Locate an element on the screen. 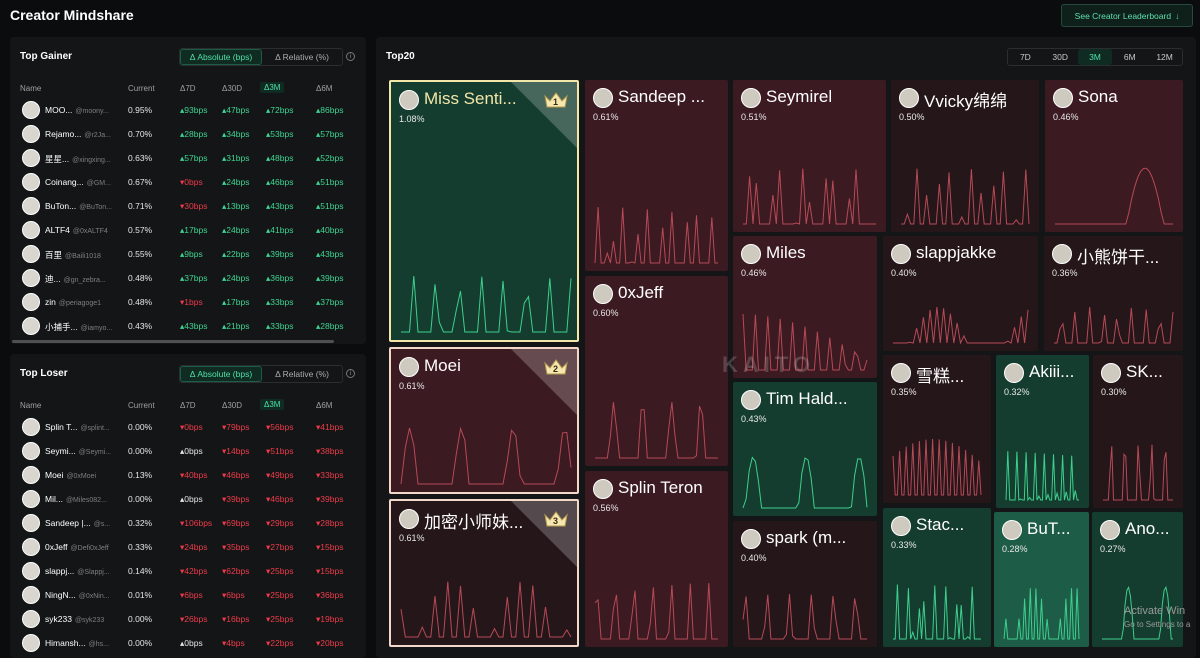 This screenshot has height=658, width=1200. treemap-tile: Ano... 0.27% is located at coordinates (1137, 579).